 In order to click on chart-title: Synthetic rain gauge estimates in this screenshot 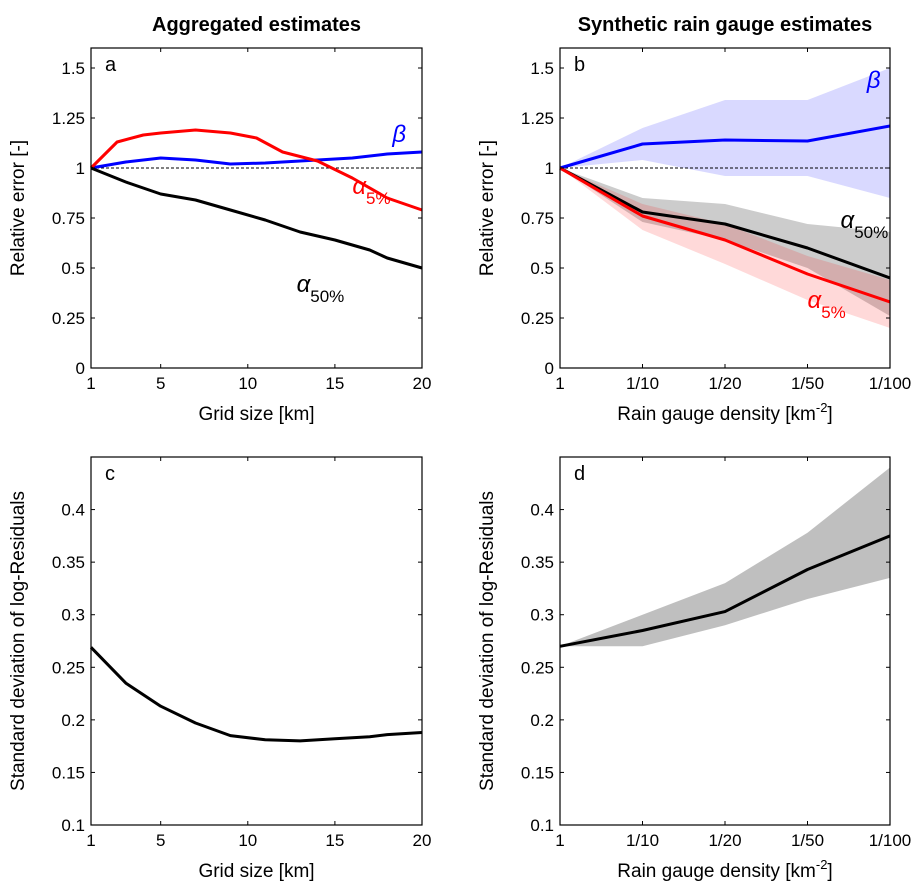, I will do `click(725, 25)`.